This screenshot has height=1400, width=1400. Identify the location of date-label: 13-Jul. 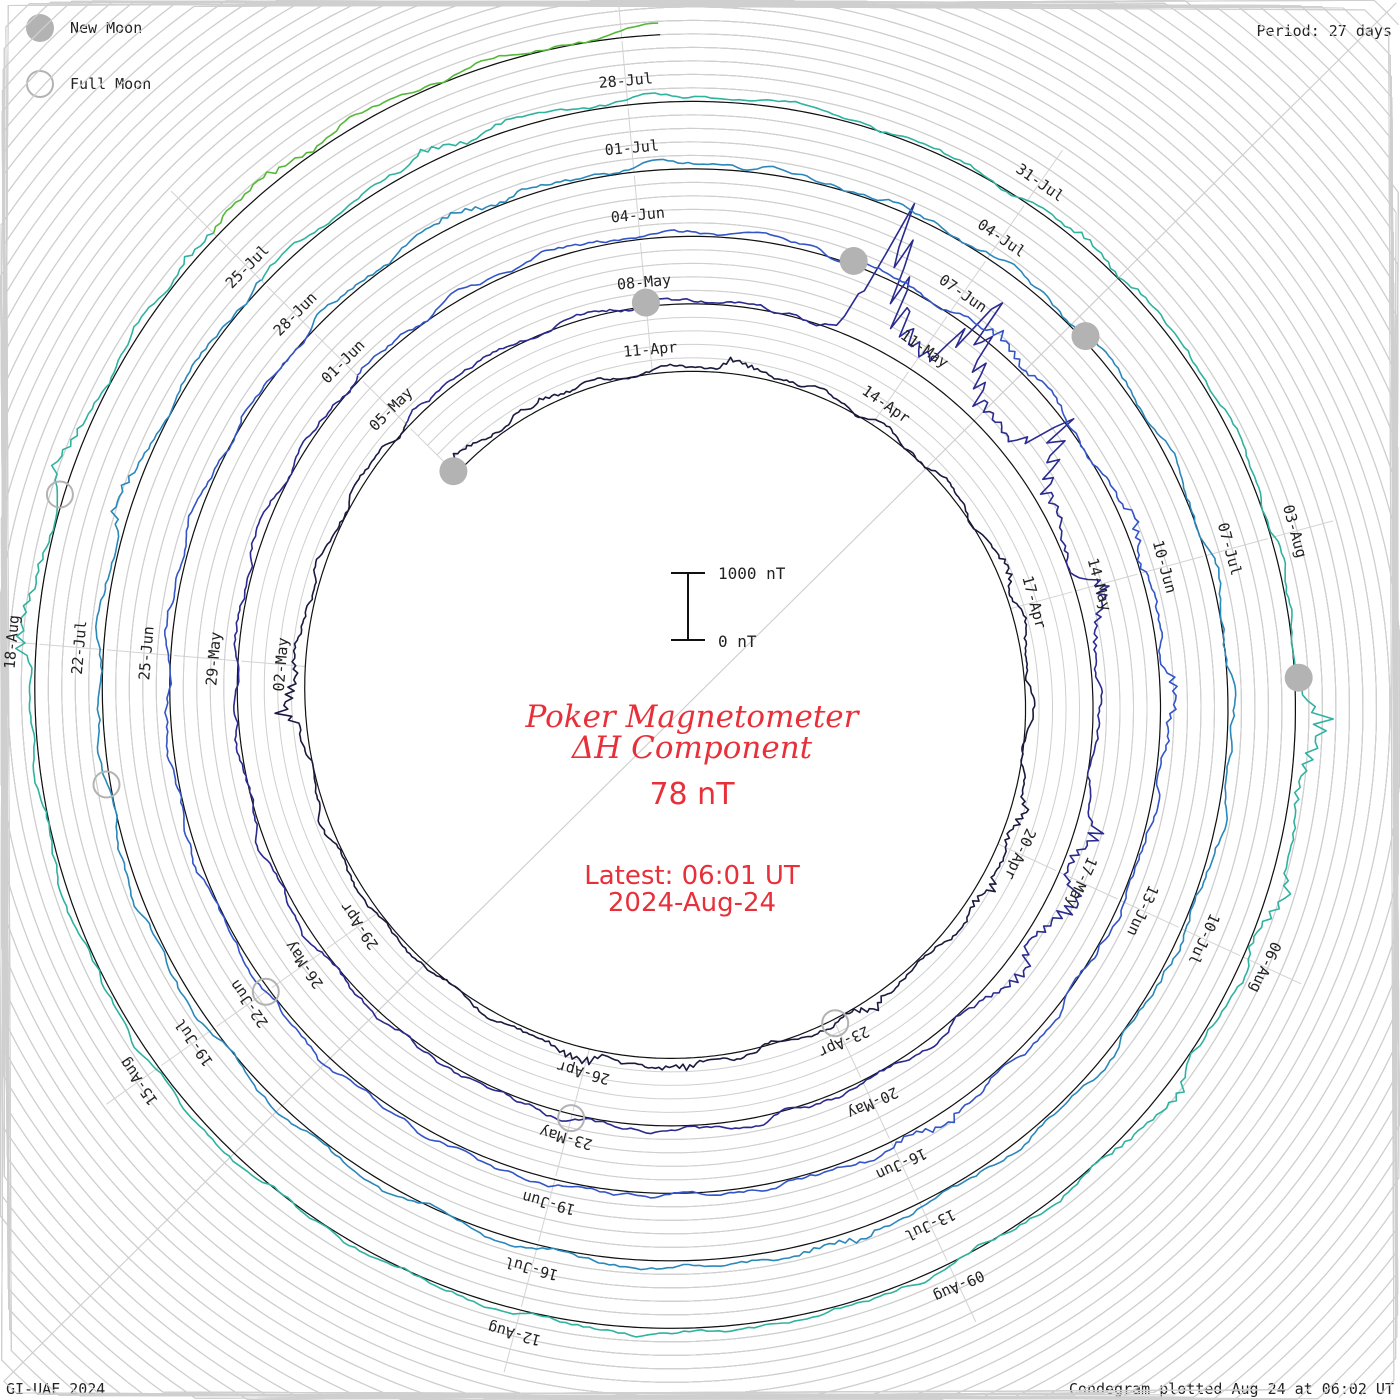
(930, 1224).